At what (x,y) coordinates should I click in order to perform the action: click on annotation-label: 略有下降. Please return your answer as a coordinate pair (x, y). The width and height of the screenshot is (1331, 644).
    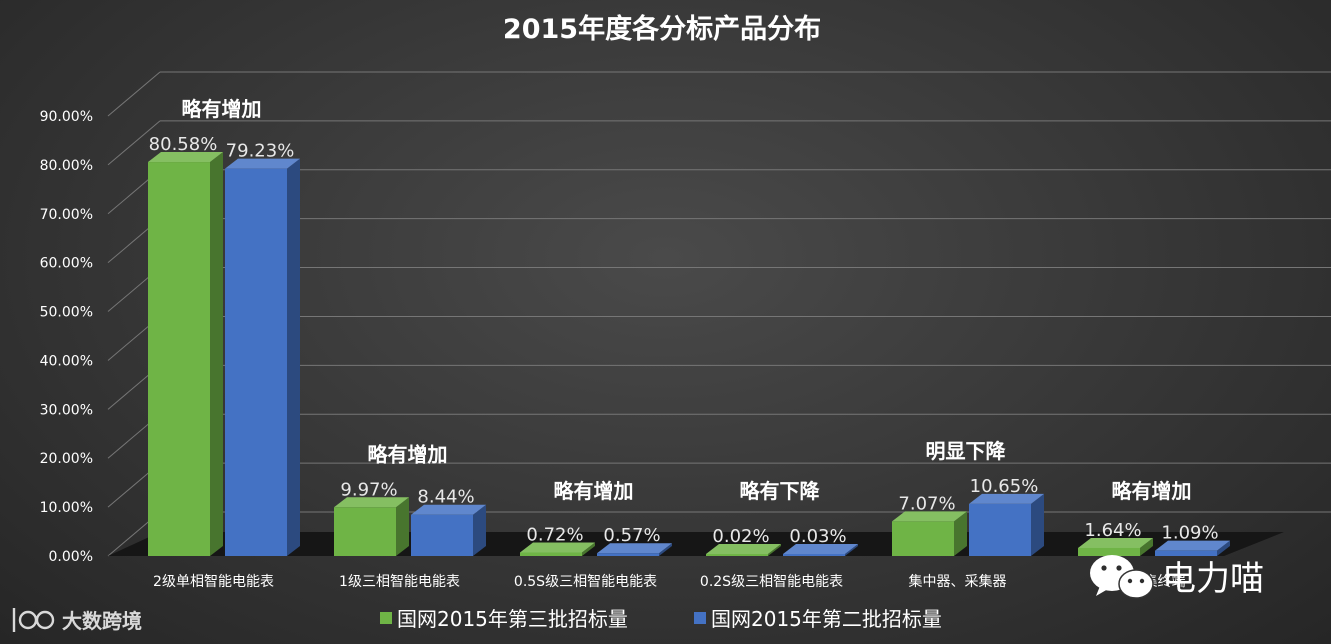
    Looking at the image, I should click on (780, 491).